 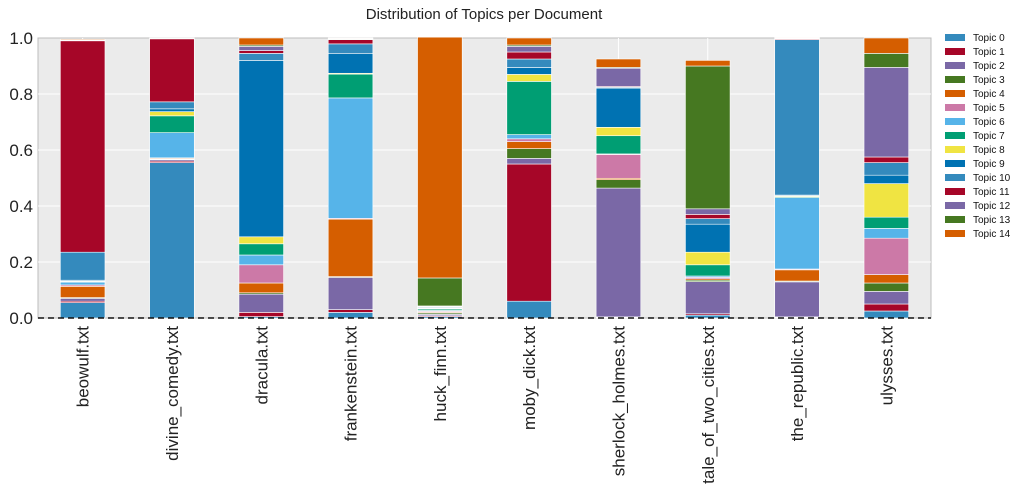 What do you see at coordinates (21, 38) in the screenshot?
I see `y-tick-label: 1.0` at bounding box center [21, 38].